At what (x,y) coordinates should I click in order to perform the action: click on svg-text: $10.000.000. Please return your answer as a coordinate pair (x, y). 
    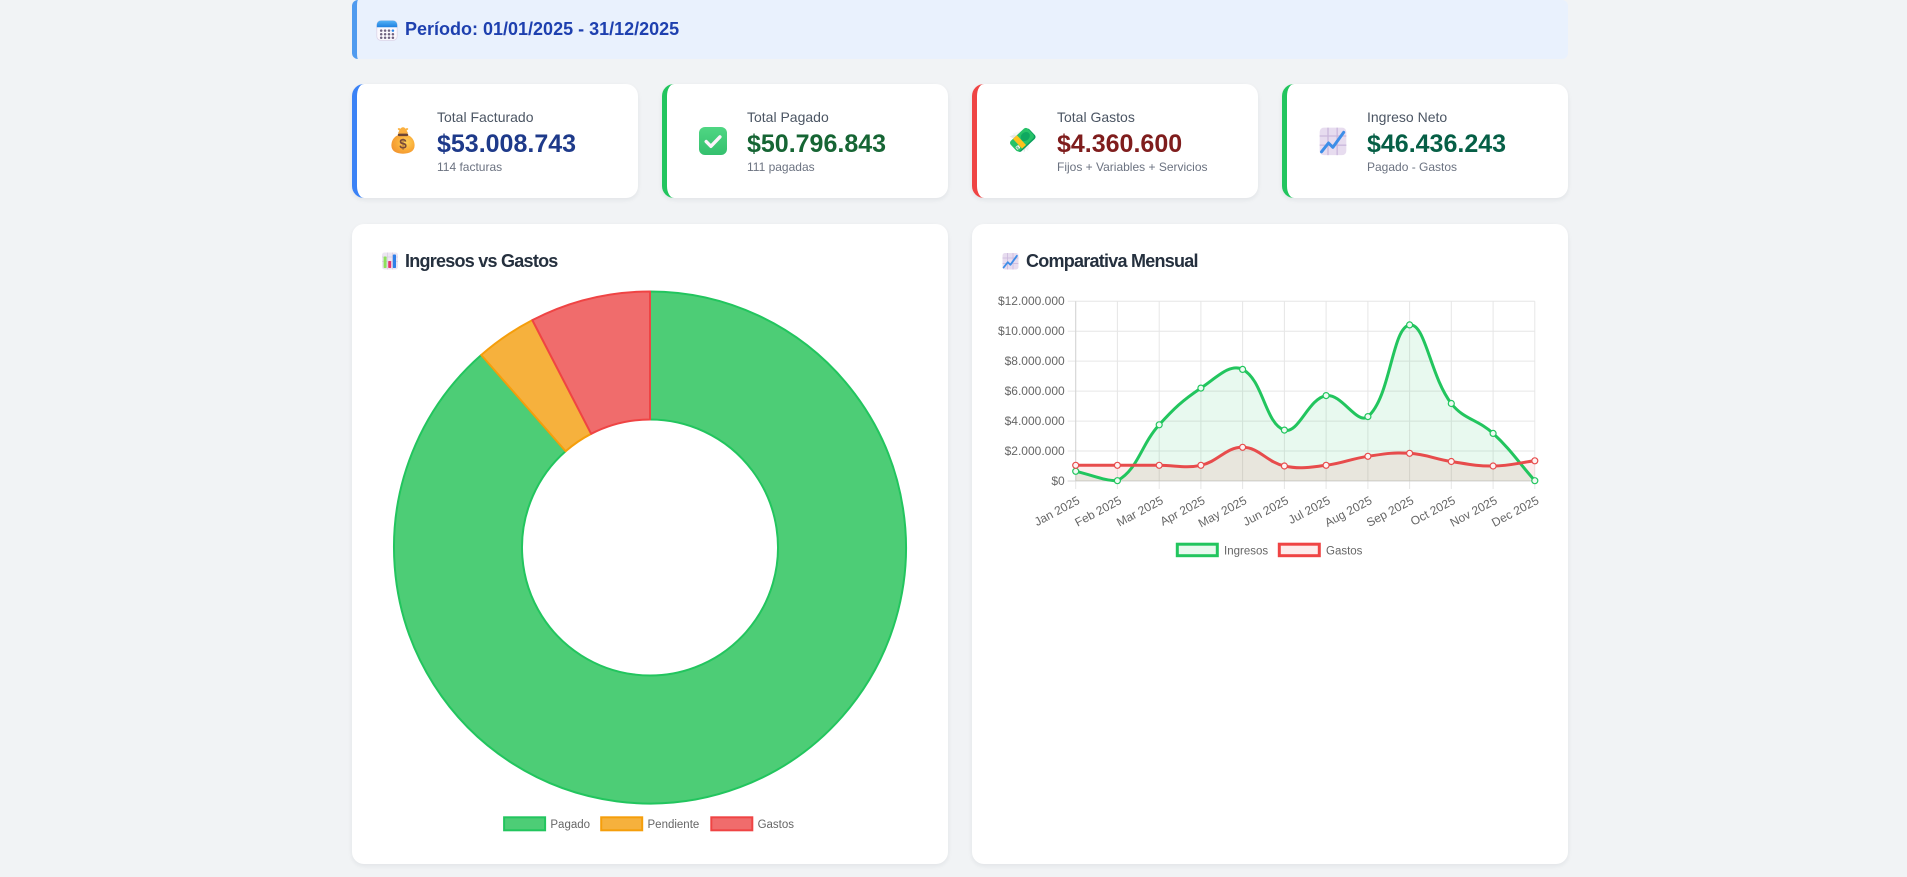
    Looking at the image, I should click on (1031, 331).